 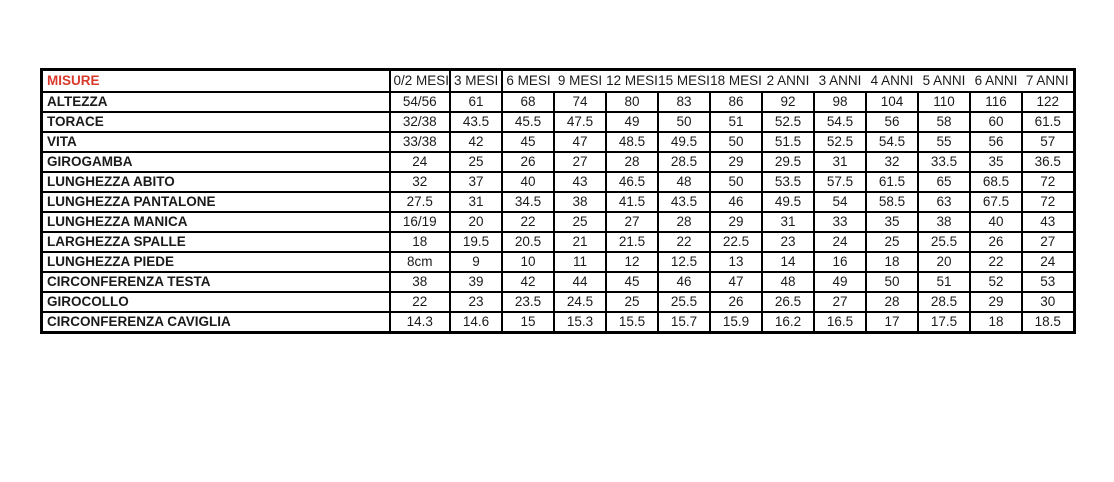 I want to click on value-cell: 61.5, so click(x=1048, y=122).